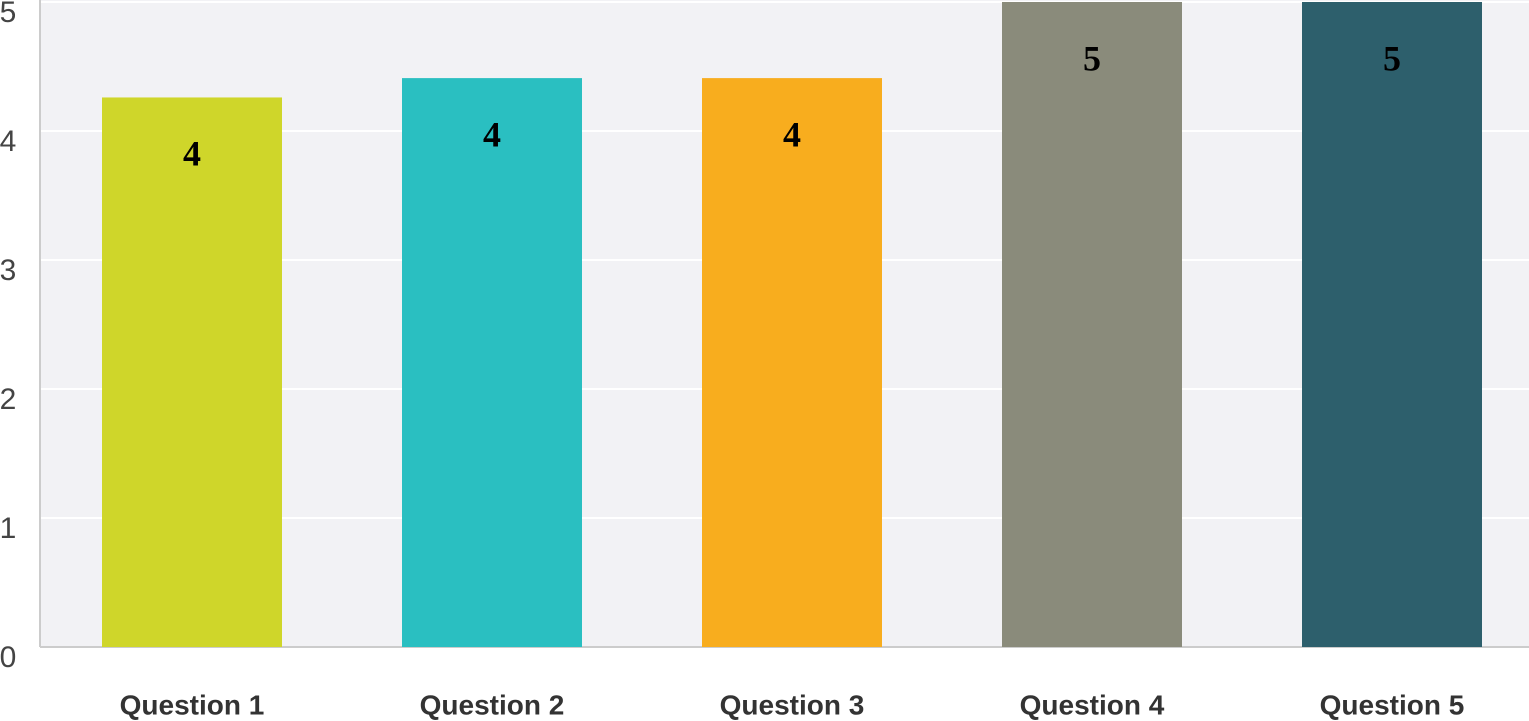 The width and height of the screenshot is (1529, 721). Describe the element at coordinates (192, 704) in the screenshot. I see `x-tick-label: Question 1` at that location.